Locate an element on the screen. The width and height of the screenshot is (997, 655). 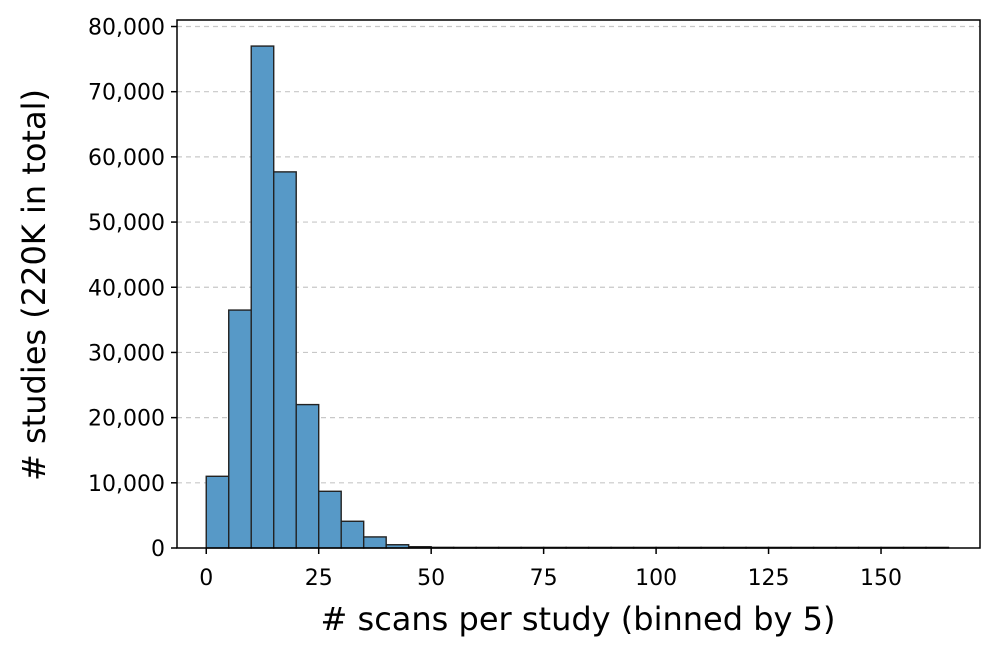
y-tick-label: 40,000 is located at coordinates (126, 288).